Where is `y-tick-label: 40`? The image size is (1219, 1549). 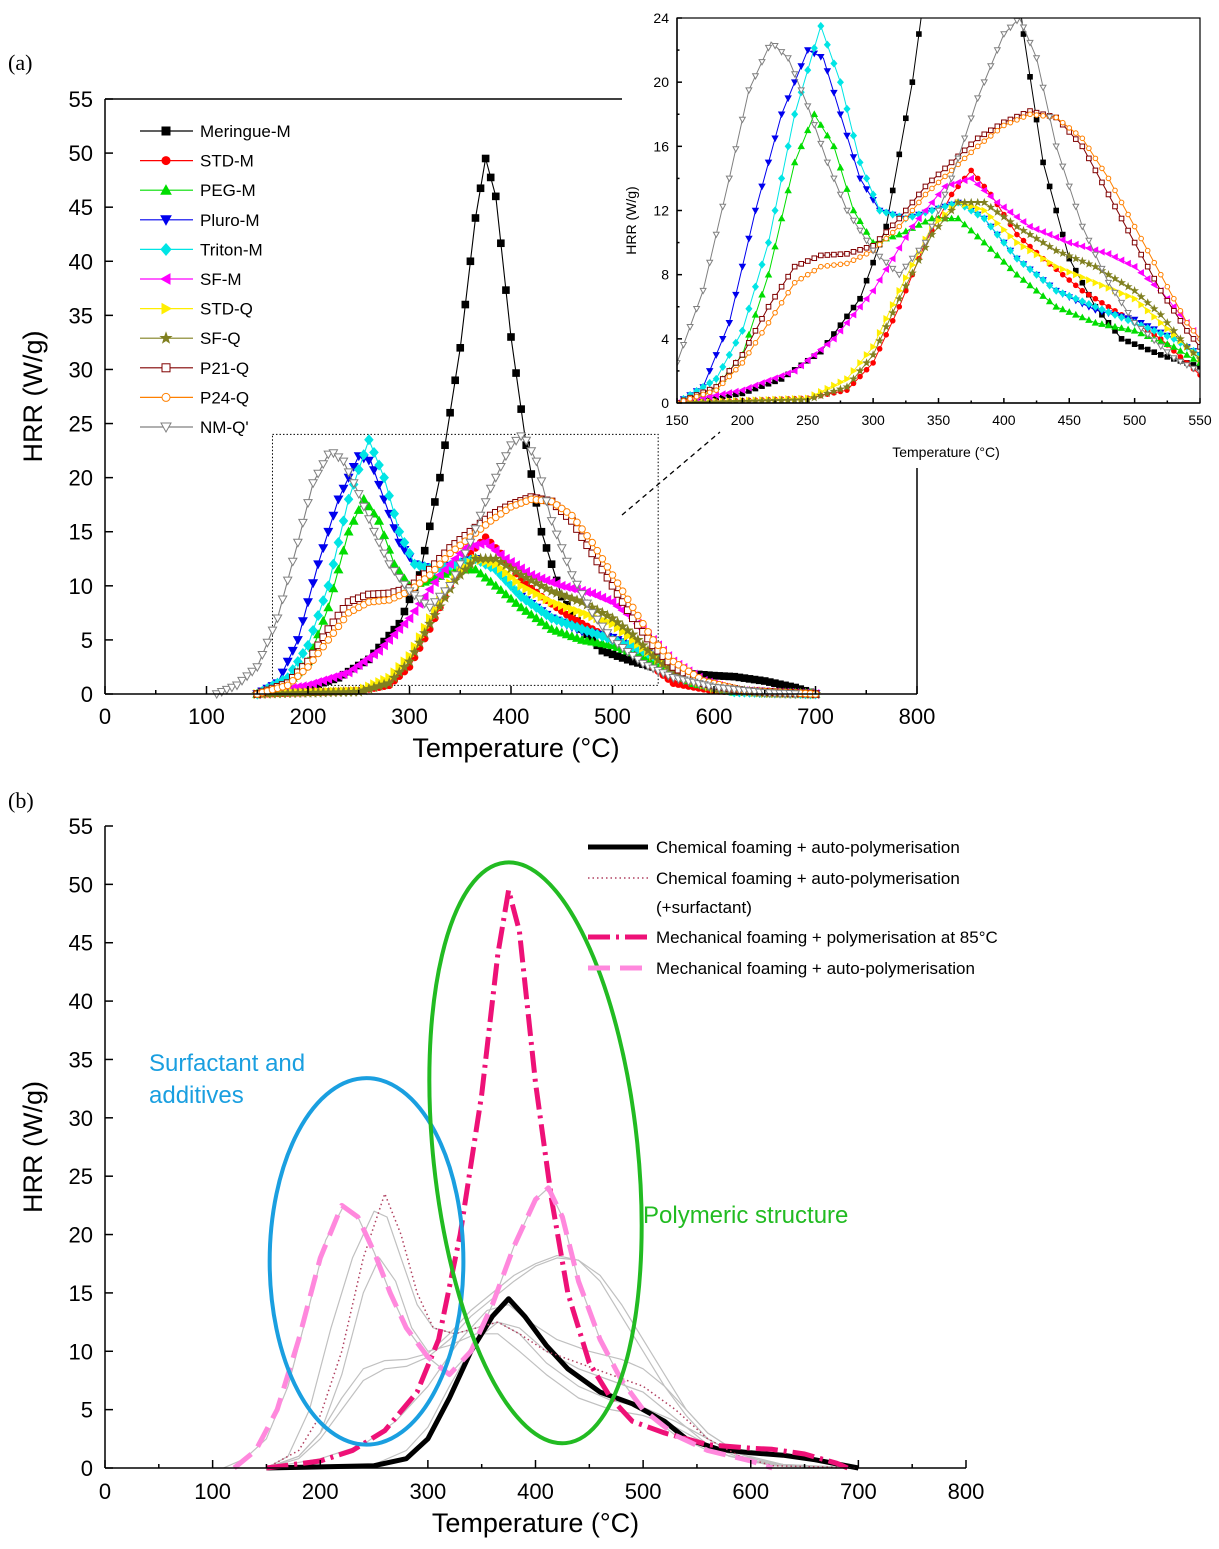
y-tick-label: 40 is located at coordinates (81, 261).